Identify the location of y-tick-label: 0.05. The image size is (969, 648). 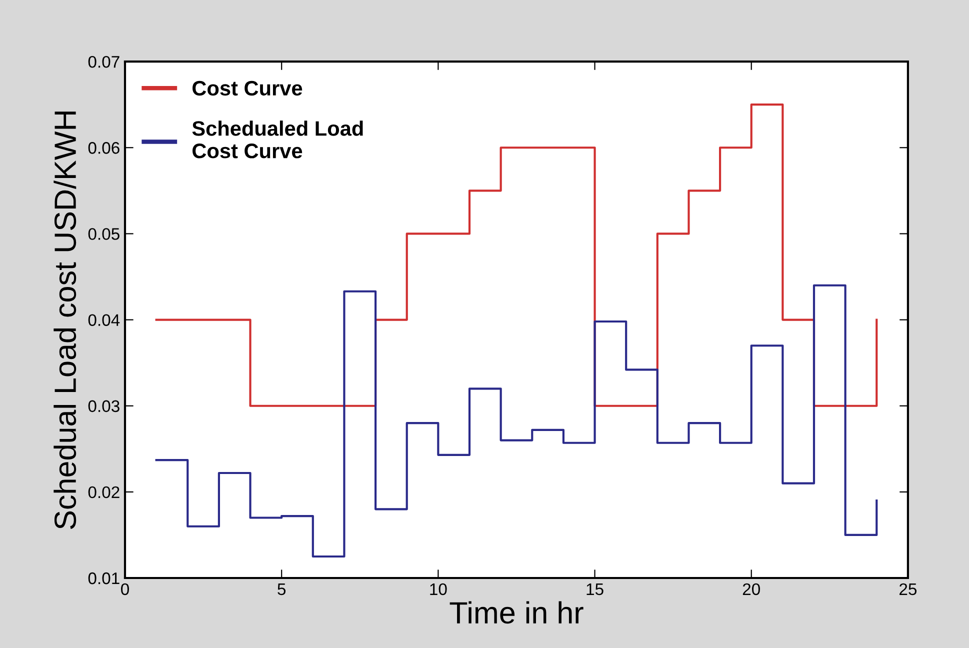
(104, 234).